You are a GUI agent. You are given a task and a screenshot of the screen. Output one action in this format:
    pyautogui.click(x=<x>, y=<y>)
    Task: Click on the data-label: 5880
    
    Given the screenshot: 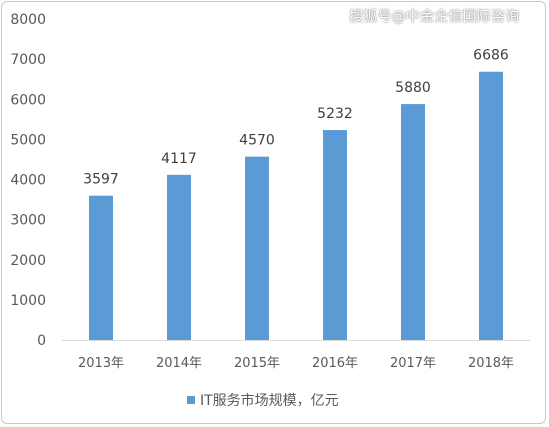 What is the action you would take?
    pyautogui.click(x=413, y=88)
    